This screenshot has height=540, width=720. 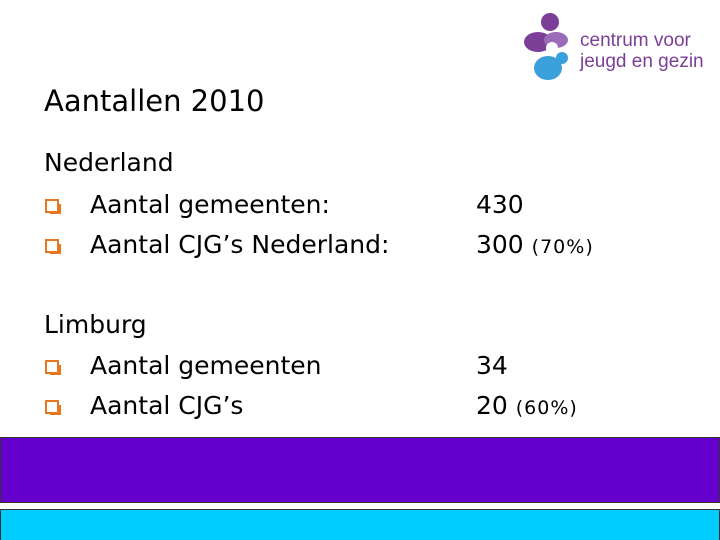 What do you see at coordinates (167, 405) in the screenshot?
I see `item-label: Aantal CJG’s` at bounding box center [167, 405].